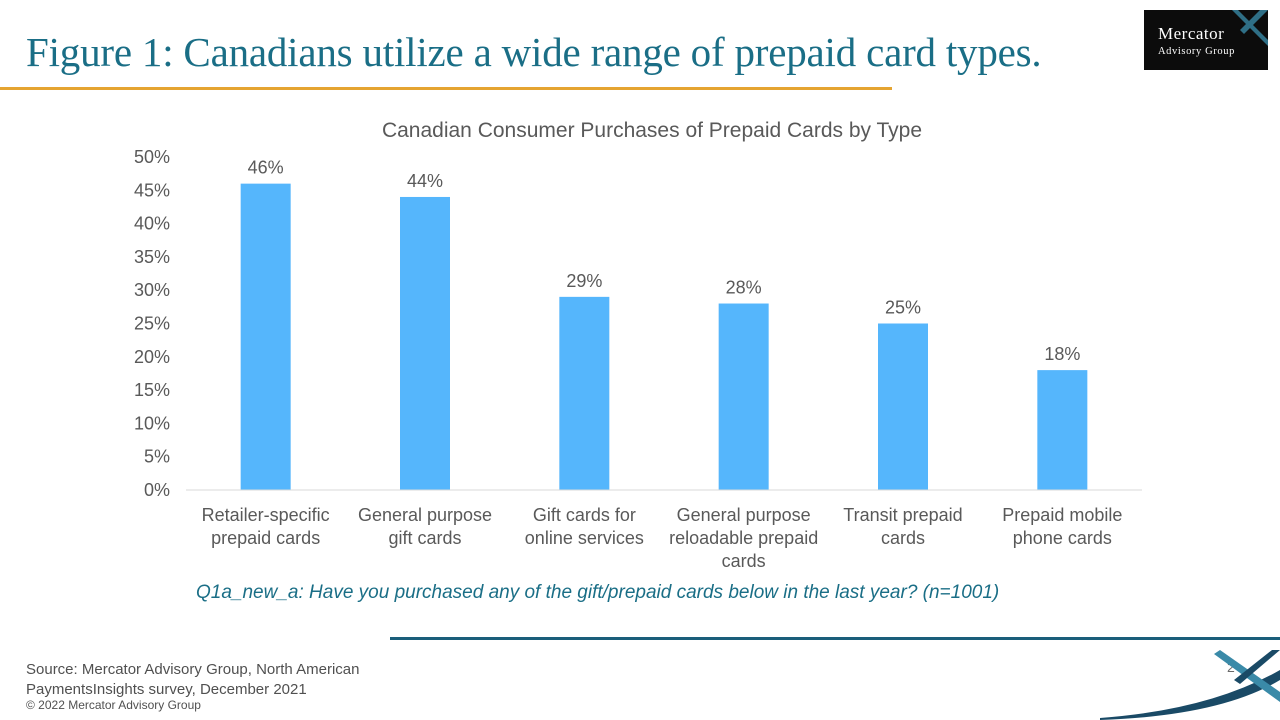  I want to click on data-label: 46%, so click(266, 168).